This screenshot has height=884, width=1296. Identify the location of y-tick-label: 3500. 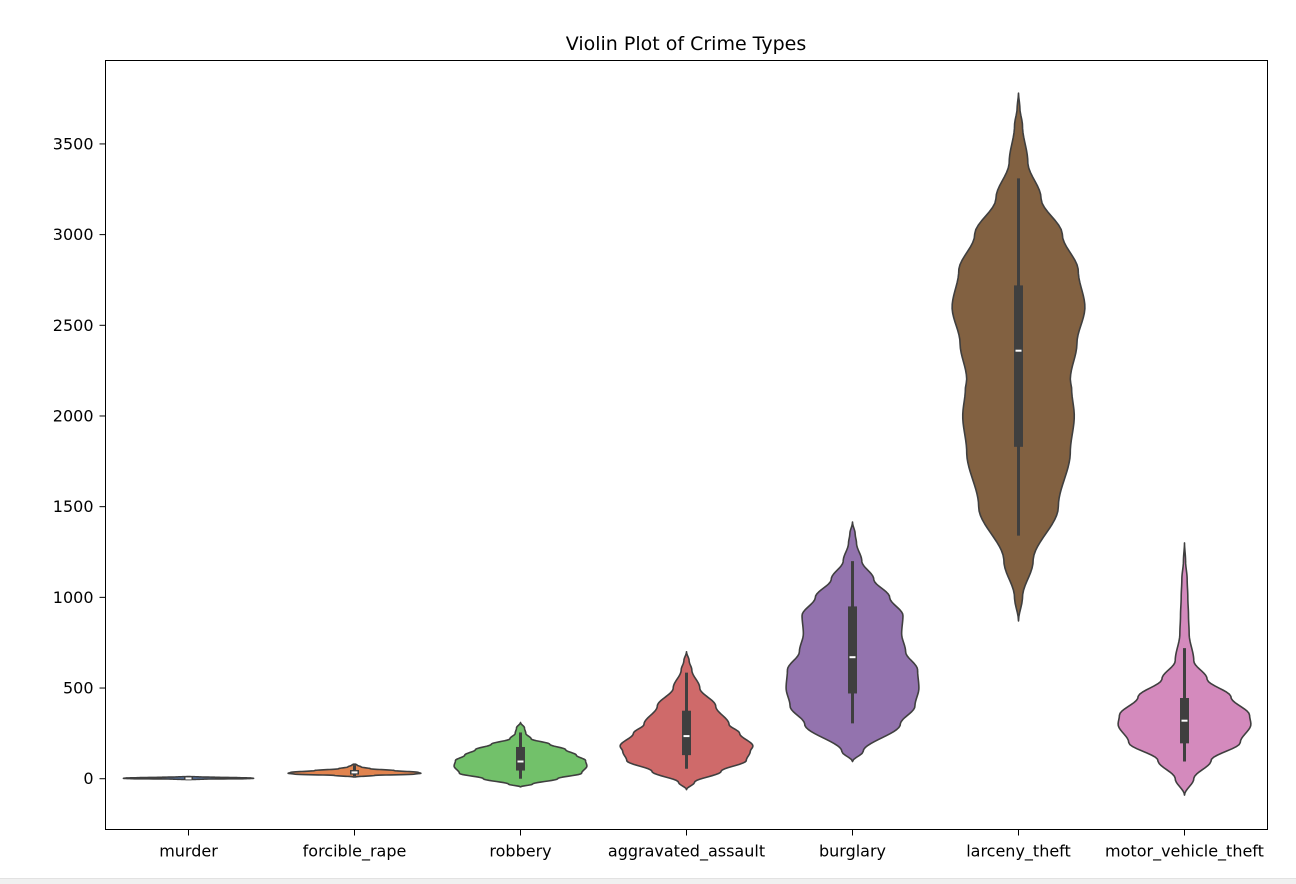
(73, 143).